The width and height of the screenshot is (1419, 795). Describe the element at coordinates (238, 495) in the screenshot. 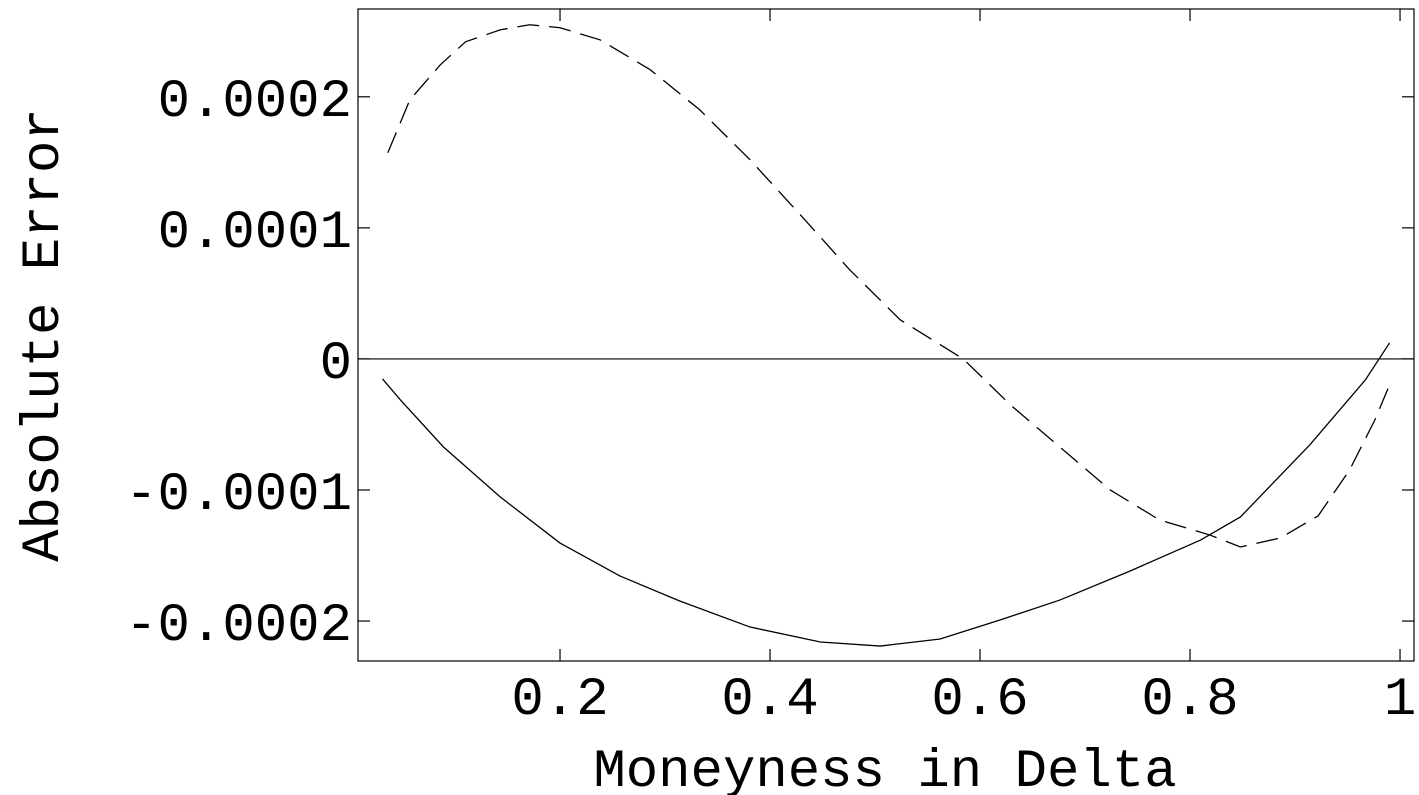

I see `y-tick-label: -0.0001` at that location.